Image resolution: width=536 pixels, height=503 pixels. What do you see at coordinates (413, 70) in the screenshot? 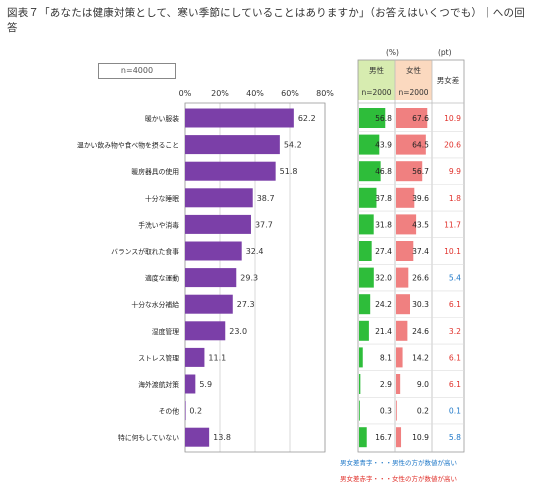
I see `female-header-label: 女性` at bounding box center [413, 70].